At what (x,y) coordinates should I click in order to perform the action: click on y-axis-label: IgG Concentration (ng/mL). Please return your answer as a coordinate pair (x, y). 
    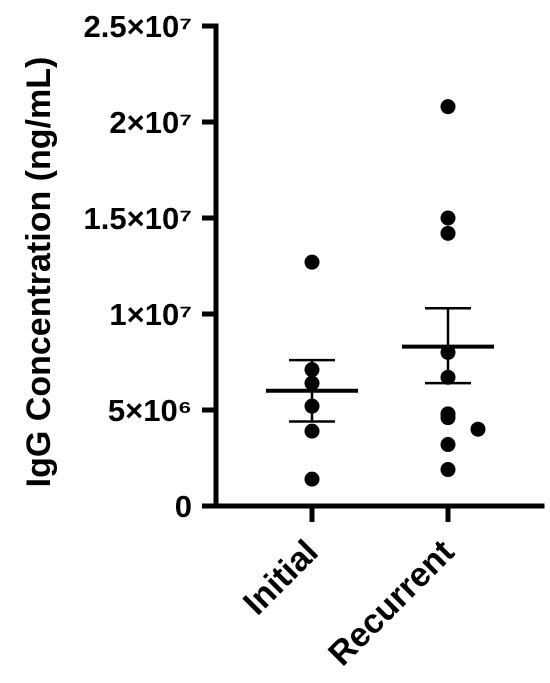
    Looking at the image, I should click on (39, 272).